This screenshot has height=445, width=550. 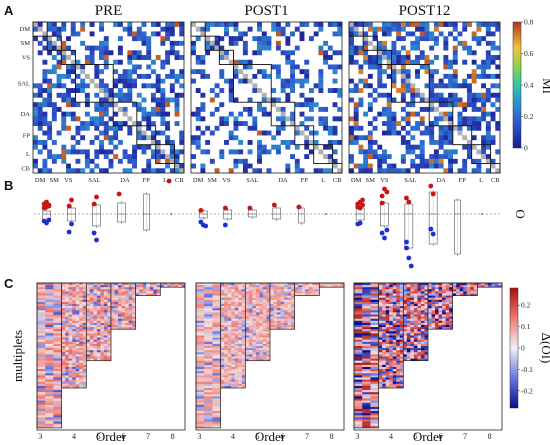 I want to click on matrix-col-label: SM, so click(x=371, y=180).